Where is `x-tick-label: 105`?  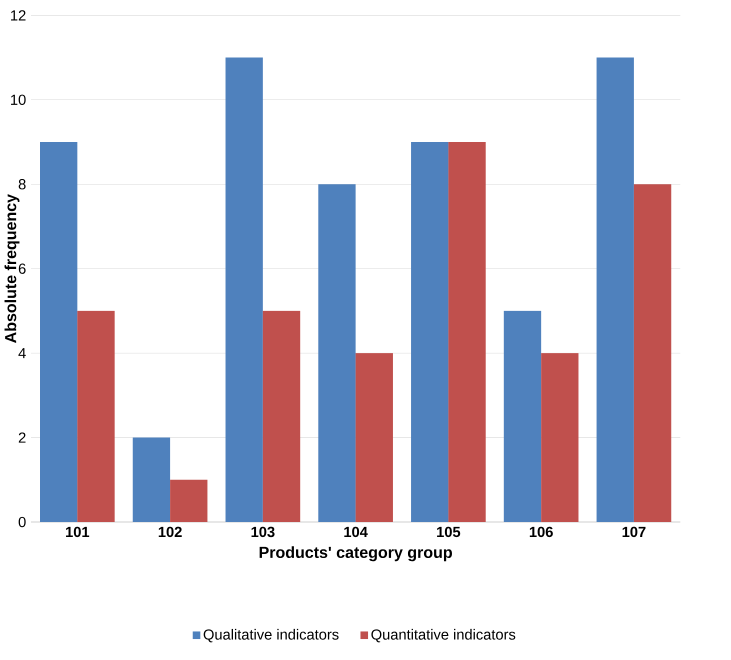
x-tick-label: 105 is located at coordinates (448, 532).